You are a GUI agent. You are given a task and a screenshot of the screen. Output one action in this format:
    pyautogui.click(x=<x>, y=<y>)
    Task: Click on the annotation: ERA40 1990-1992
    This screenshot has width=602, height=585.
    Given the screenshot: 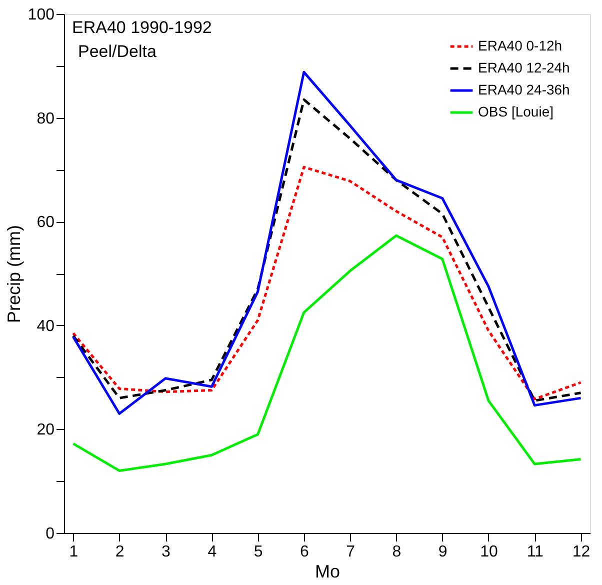 What is the action you would take?
    pyautogui.click(x=142, y=27)
    